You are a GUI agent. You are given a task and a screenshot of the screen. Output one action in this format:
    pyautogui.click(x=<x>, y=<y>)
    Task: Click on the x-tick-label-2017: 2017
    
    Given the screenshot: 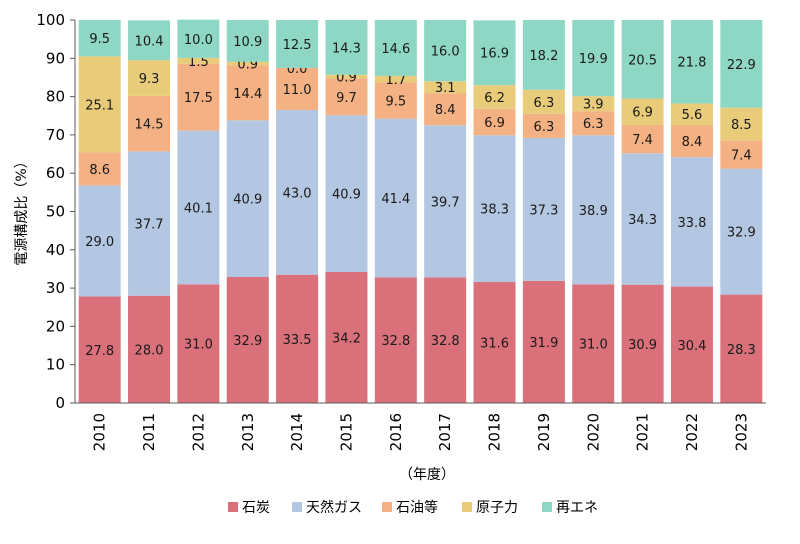 What is the action you would take?
    pyautogui.click(x=445, y=432)
    